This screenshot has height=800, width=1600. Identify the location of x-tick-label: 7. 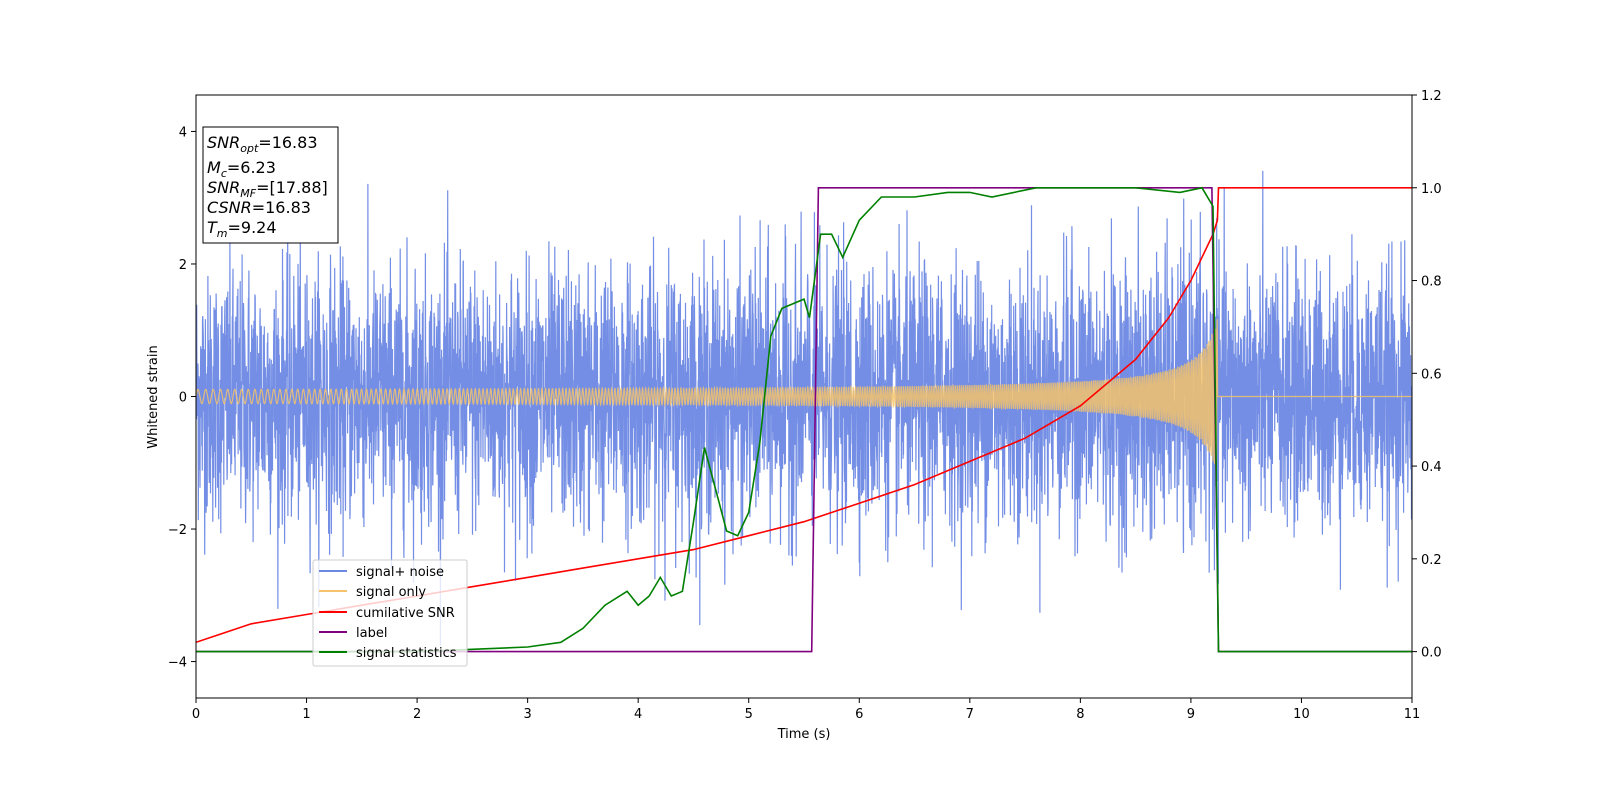
(970, 714).